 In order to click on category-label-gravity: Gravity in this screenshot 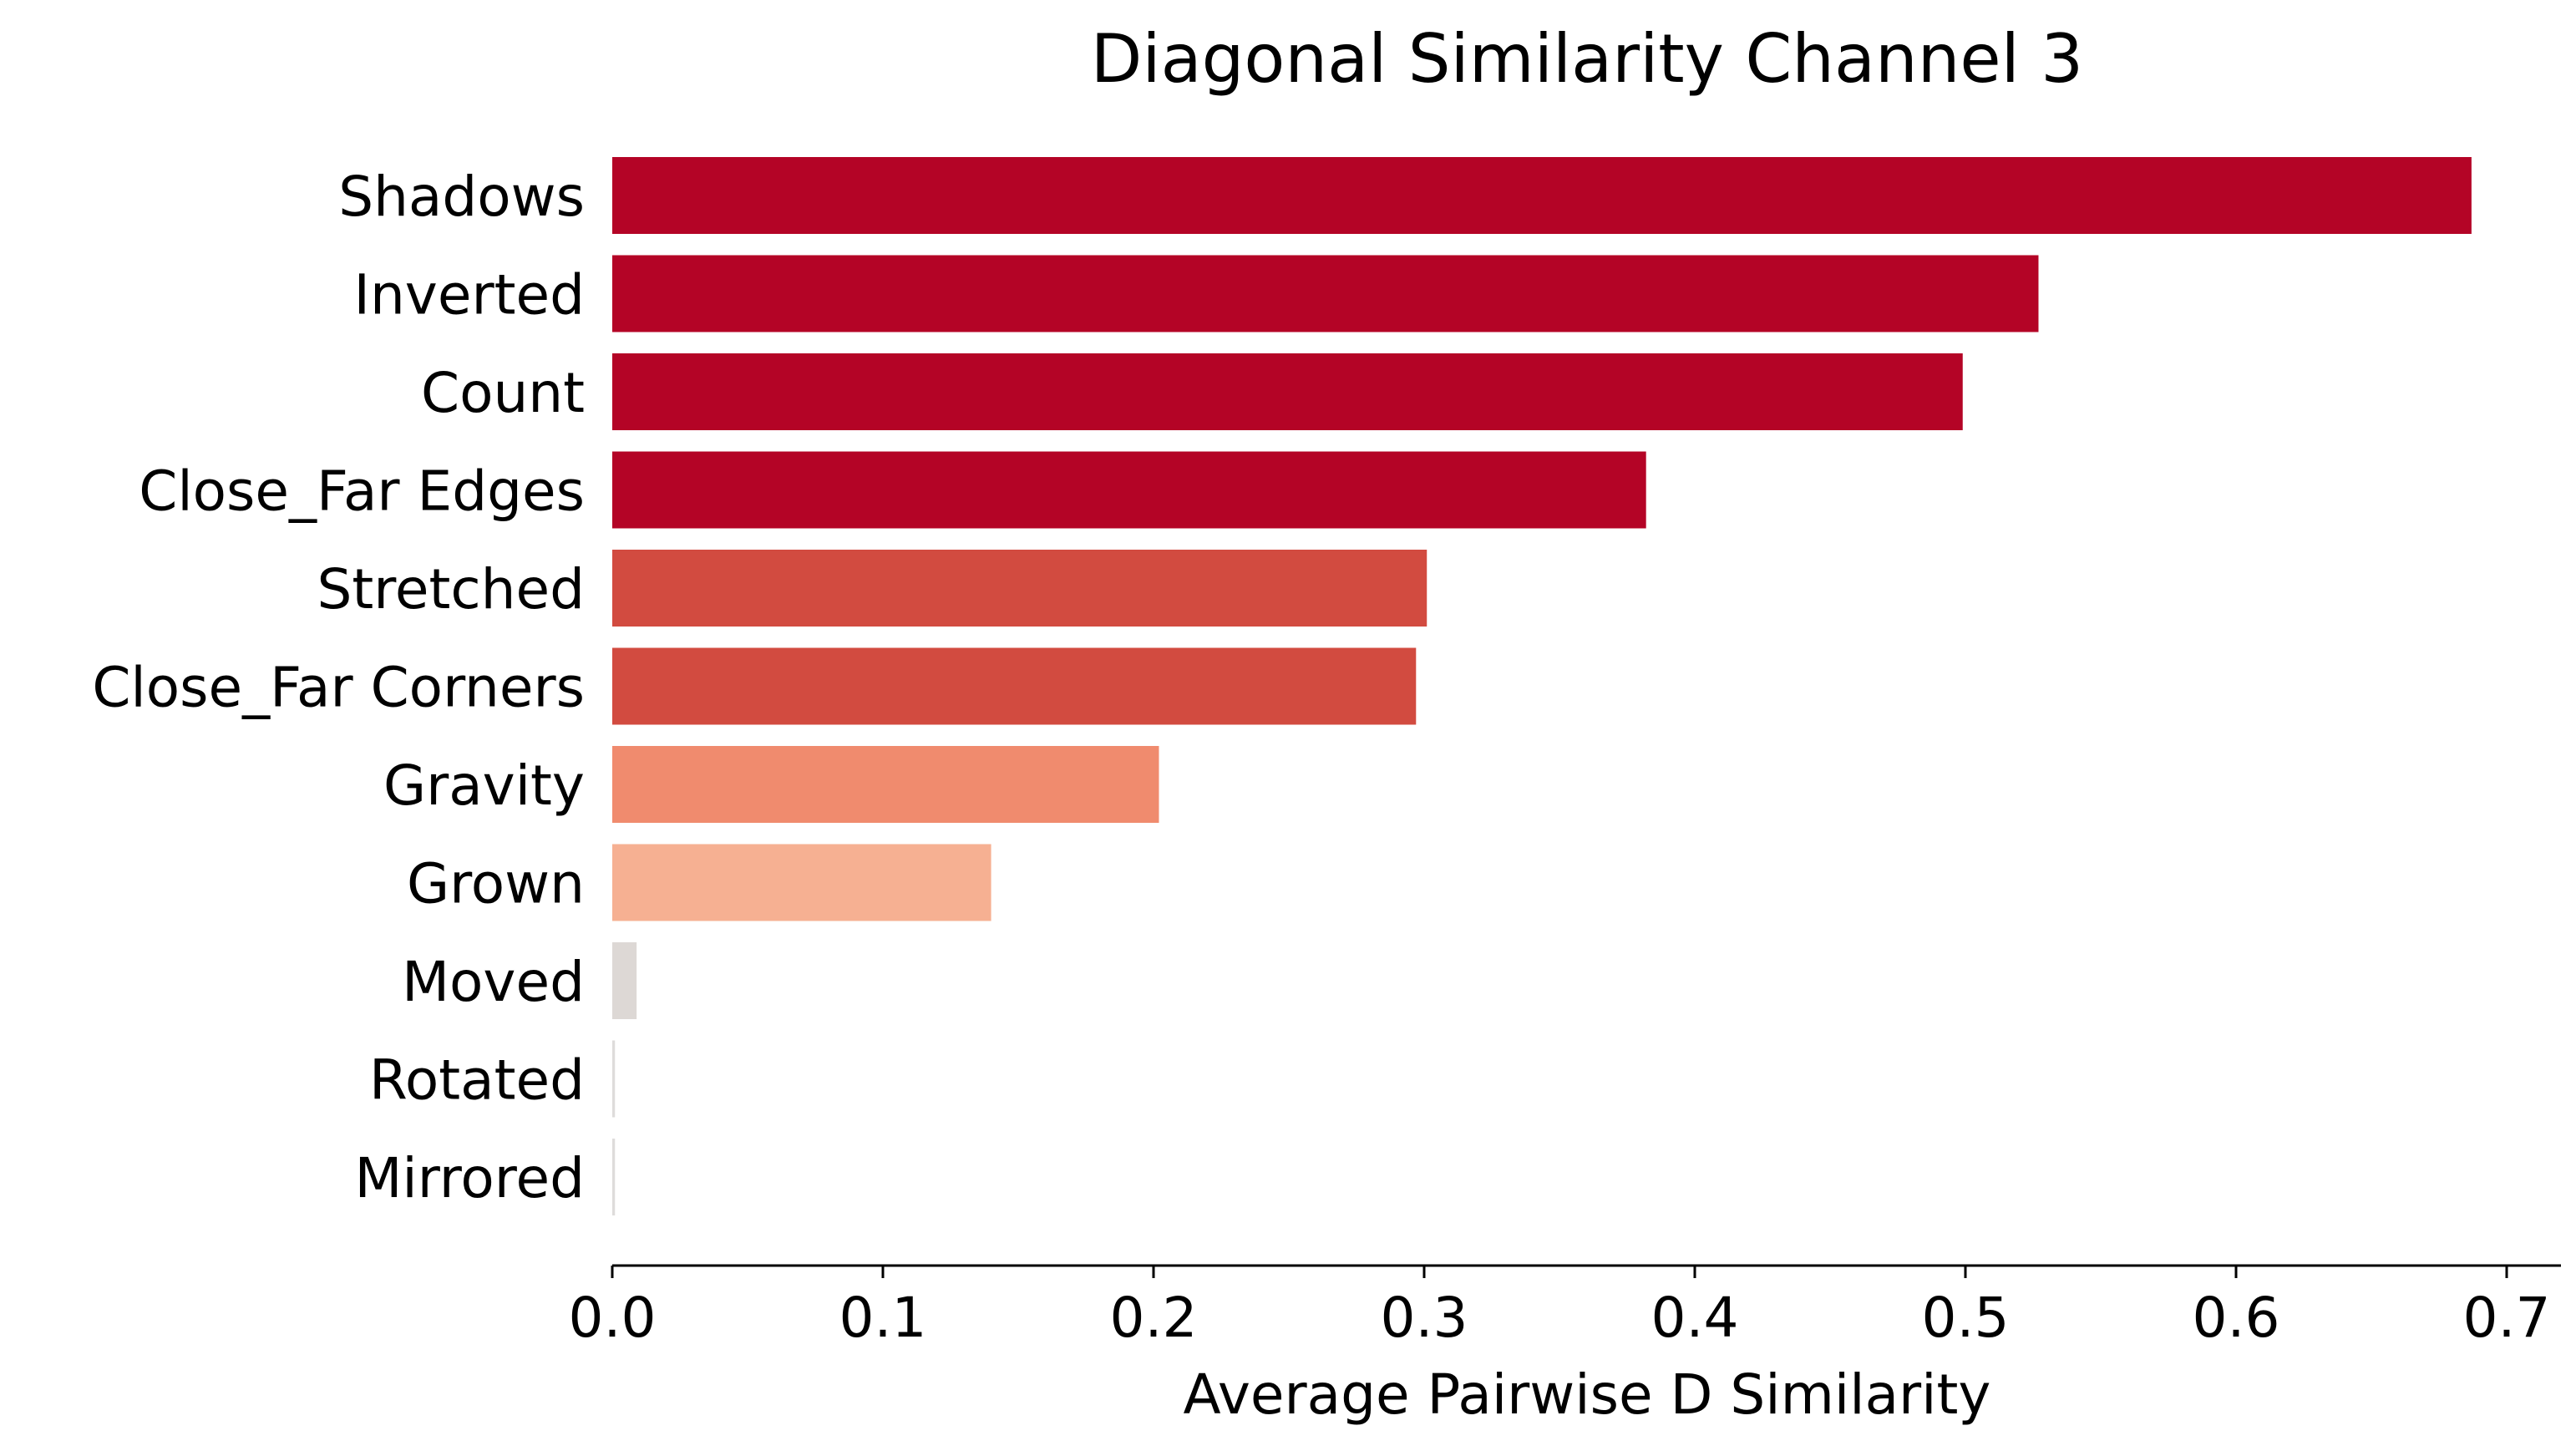, I will do `click(484, 785)`.